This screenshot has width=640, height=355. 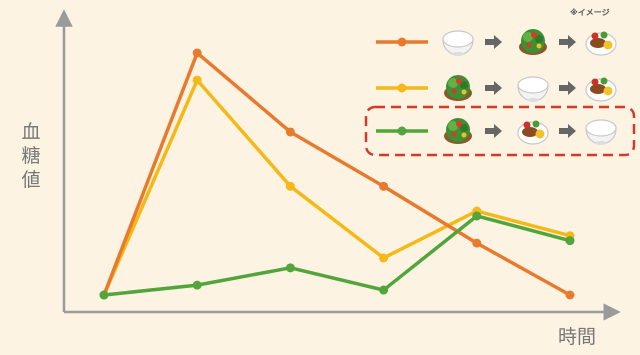 What do you see at coordinates (577, 337) in the screenshot?
I see `x-axis-label: 時間` at bounding box center [577, 337].